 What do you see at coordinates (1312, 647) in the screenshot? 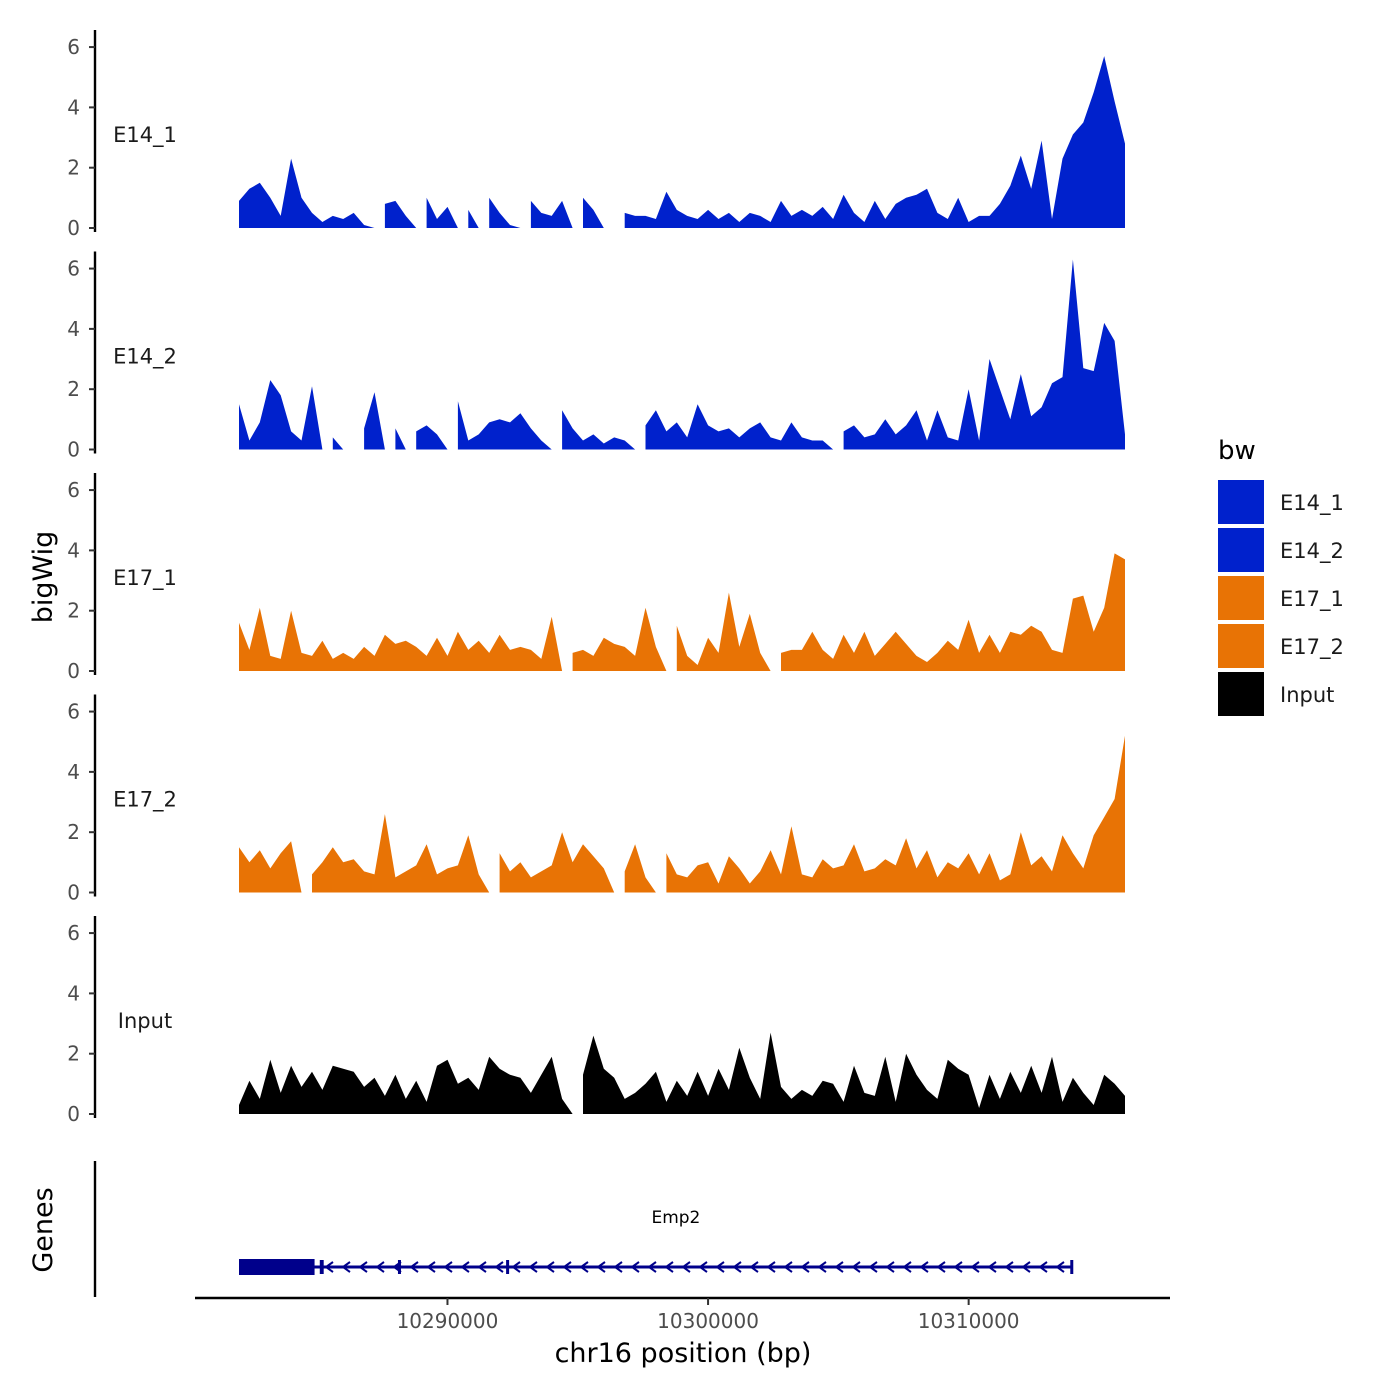
I see `legend-label: E17_2` at bounding box center [1312, 647].